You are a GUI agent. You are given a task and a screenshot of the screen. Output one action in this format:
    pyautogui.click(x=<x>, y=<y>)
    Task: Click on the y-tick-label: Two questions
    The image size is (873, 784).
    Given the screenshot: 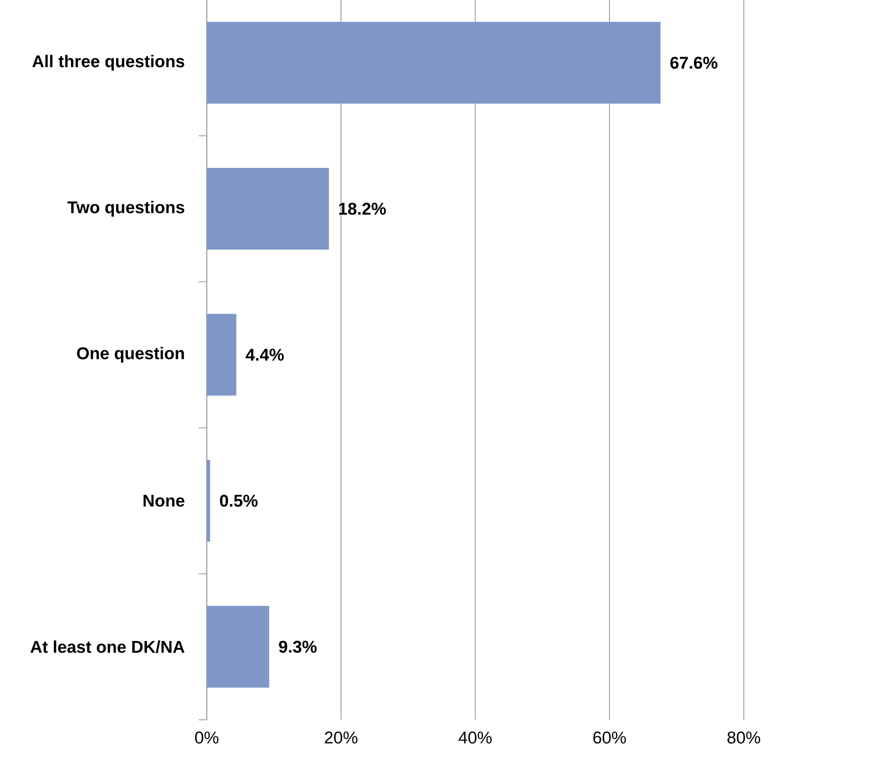 What is the action you would take?
    pyautogui.click(x=125, y=208)
    